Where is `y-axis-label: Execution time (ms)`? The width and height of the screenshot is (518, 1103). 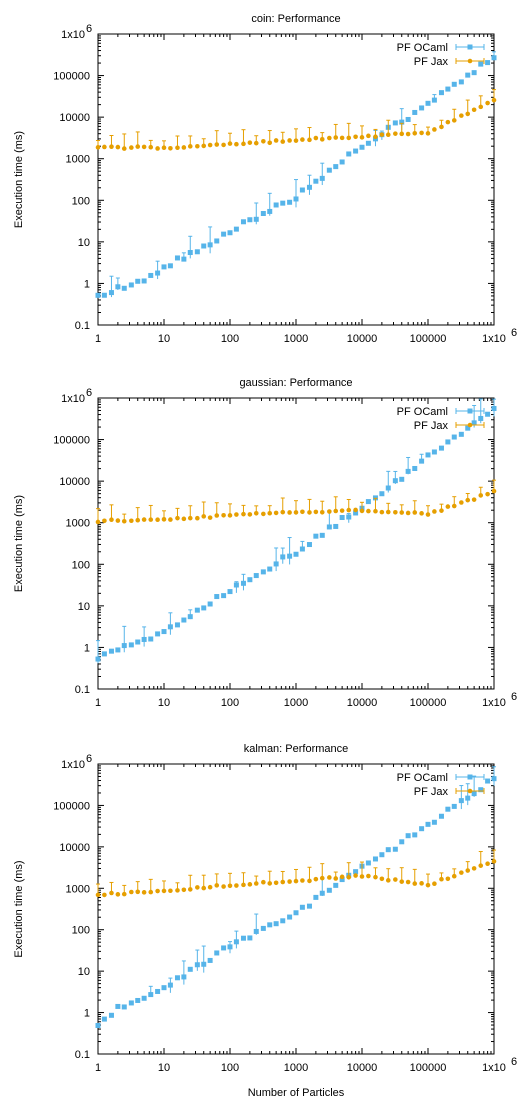
y-axis-label: Execution time (ms) is located at coordinates (19, 543).